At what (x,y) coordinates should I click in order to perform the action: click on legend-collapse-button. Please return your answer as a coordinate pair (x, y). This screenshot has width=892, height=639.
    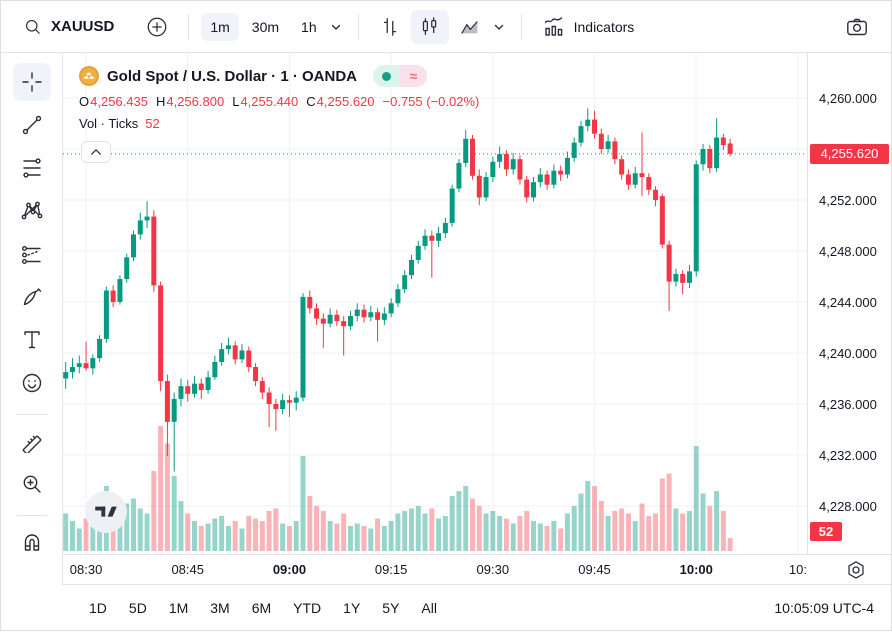
    Looking at the image, I should click on (96, 152).